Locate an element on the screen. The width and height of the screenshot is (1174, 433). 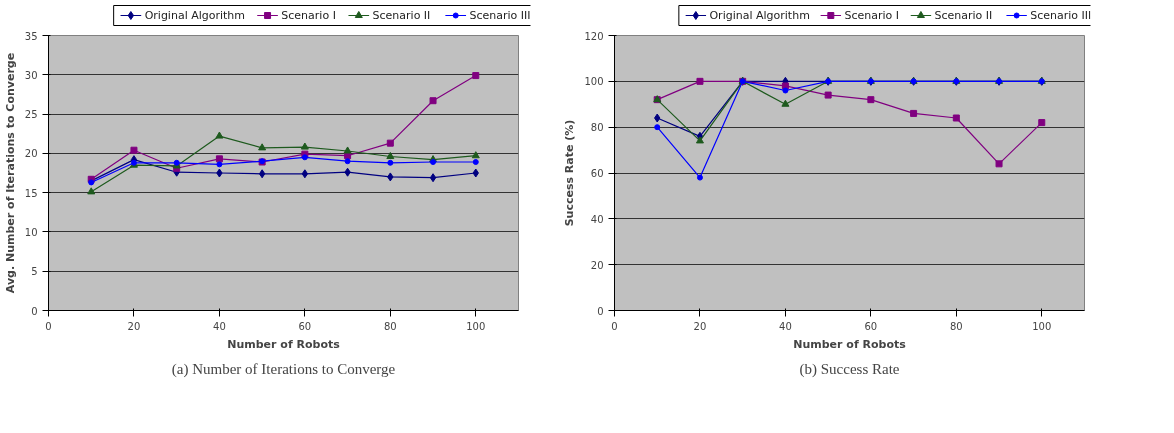
y-tick-label: 40 is located at coordinates (597, 219).